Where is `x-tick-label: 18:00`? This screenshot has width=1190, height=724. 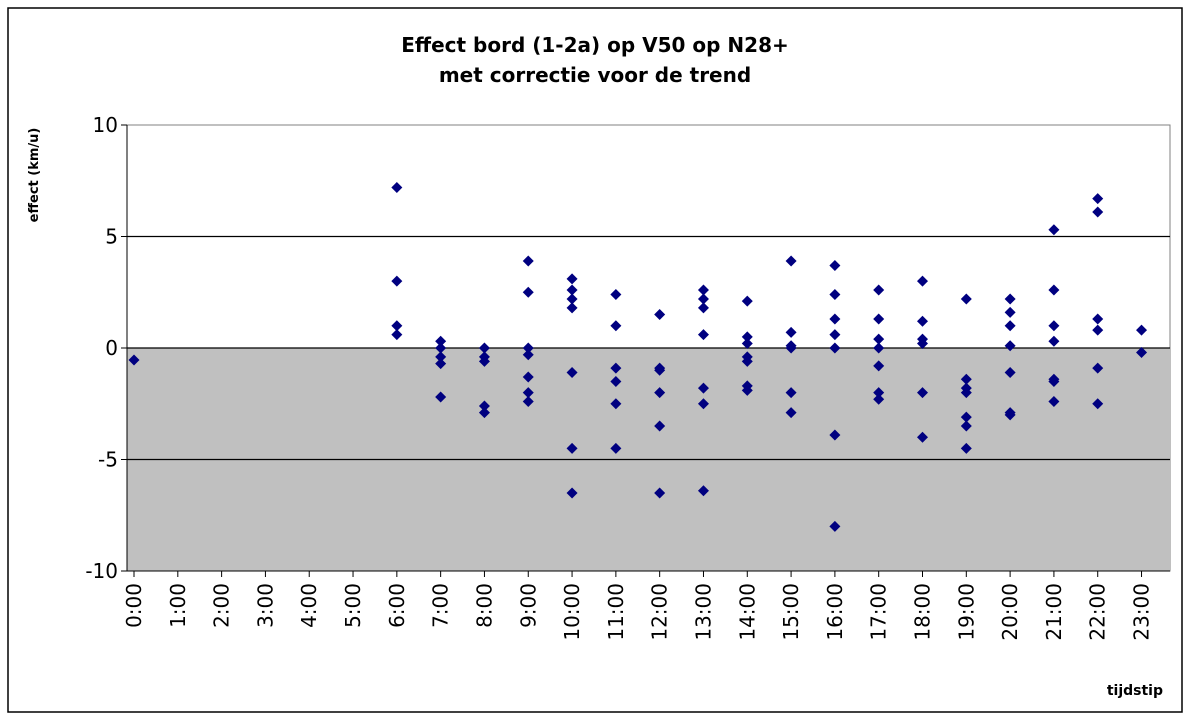
x-tick-label: 18:00 is located at coordinates (923, 612).